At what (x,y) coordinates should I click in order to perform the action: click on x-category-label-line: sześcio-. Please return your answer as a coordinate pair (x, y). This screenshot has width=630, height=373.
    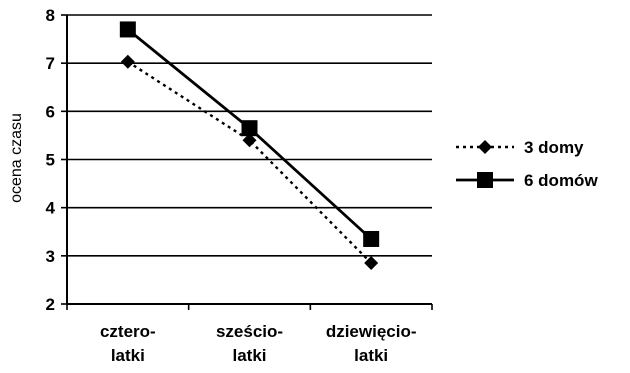
    Looking at the image, I should click on (249, 331).